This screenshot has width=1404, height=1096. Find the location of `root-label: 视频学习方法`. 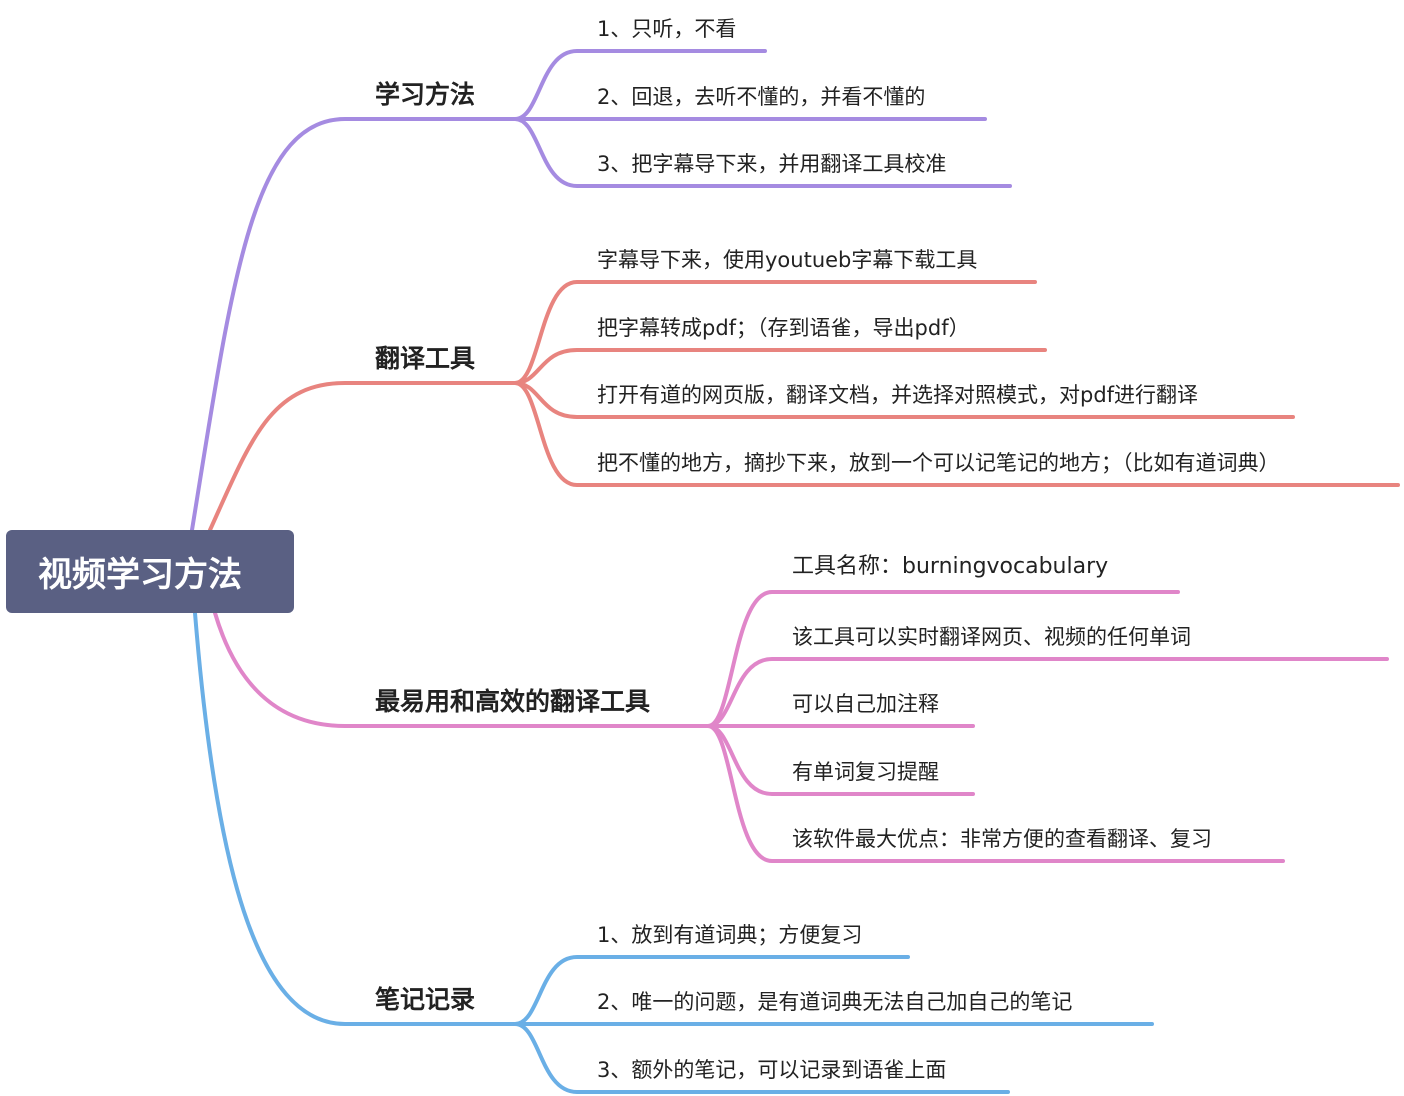

root-label: 视频学习方法 is located at coordinates (140, 575).